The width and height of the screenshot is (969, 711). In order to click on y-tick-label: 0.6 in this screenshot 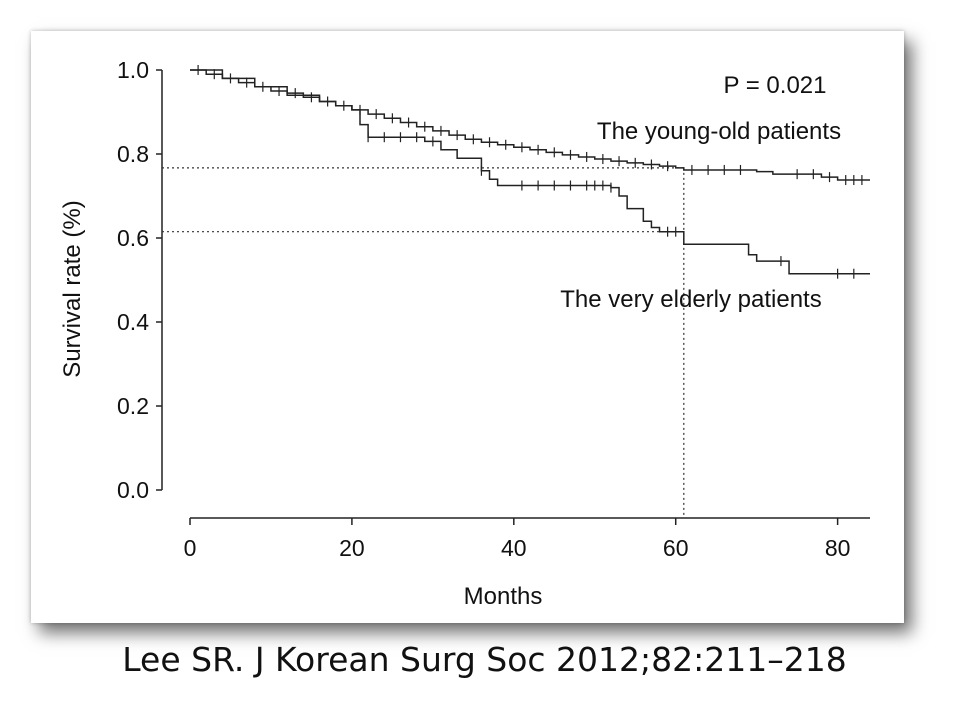, I will do `click(133, 238)`.